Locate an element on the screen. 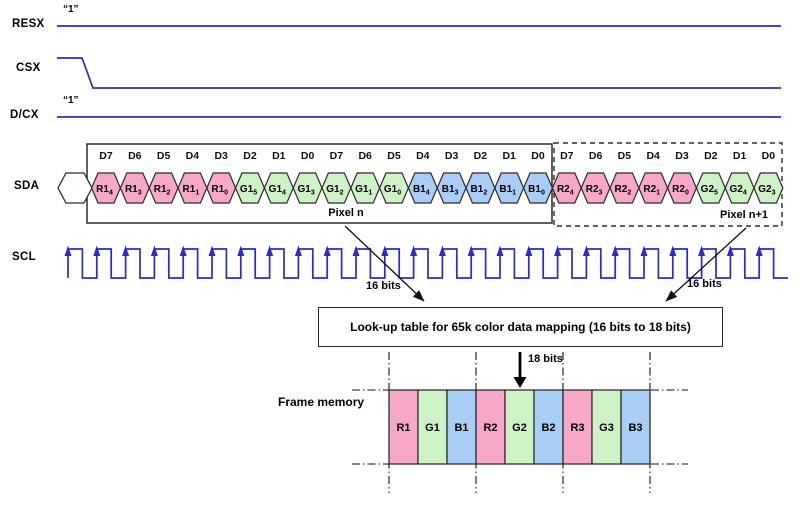  signal-label-scl: SCL is located at coordinates (24, 257).